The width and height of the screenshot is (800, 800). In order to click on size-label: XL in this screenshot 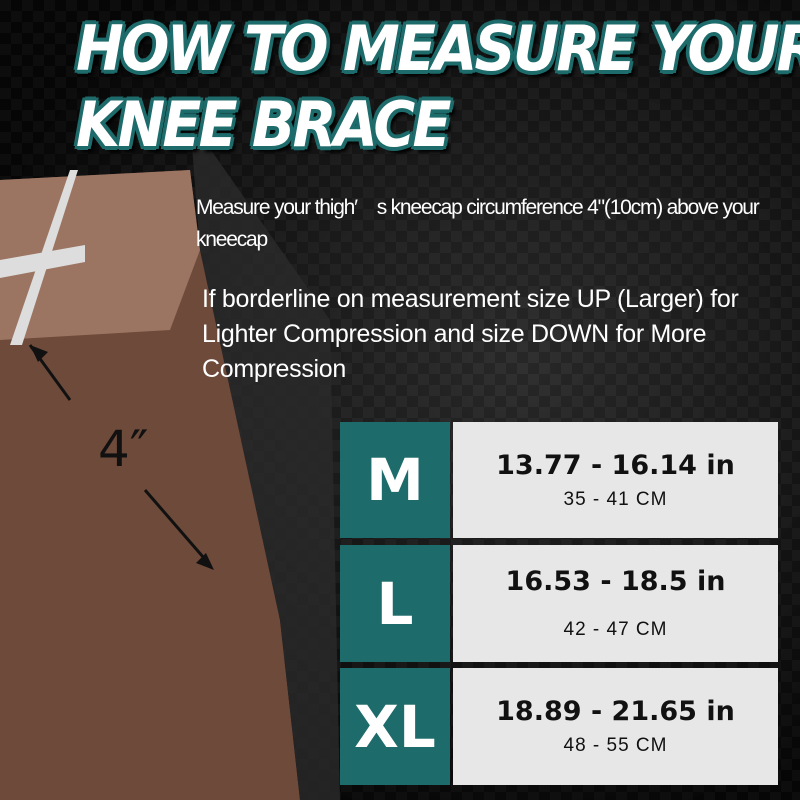, I will do `click(395, 726)`.